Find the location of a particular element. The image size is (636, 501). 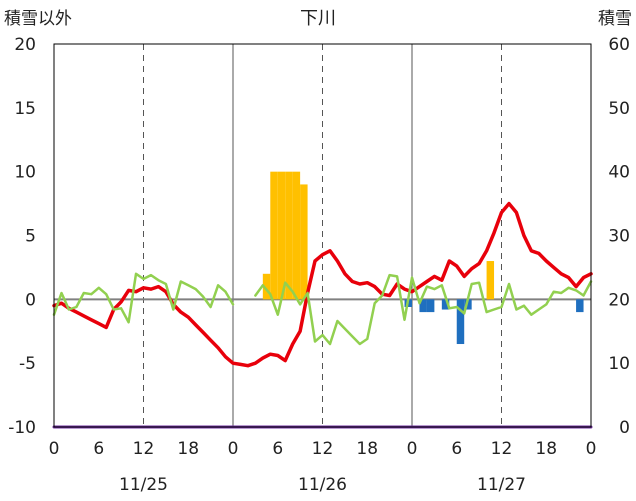

left-tick-label: 5 is located at coordinates (30, 237).